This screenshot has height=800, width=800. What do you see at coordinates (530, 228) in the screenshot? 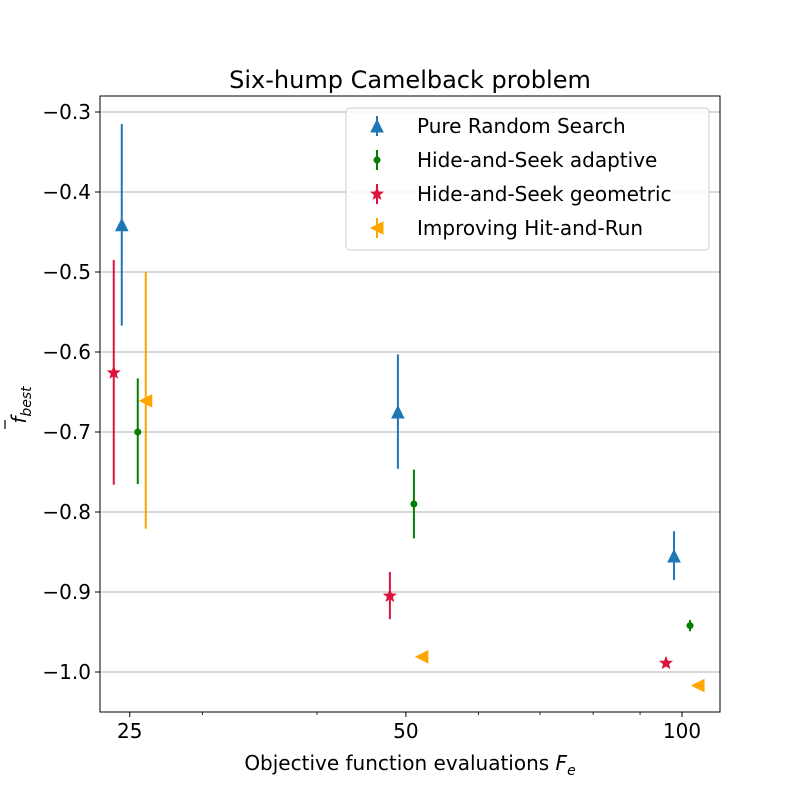
I see `legend-label: Improving Hit-and-Run` at bounding box center [530, 228].